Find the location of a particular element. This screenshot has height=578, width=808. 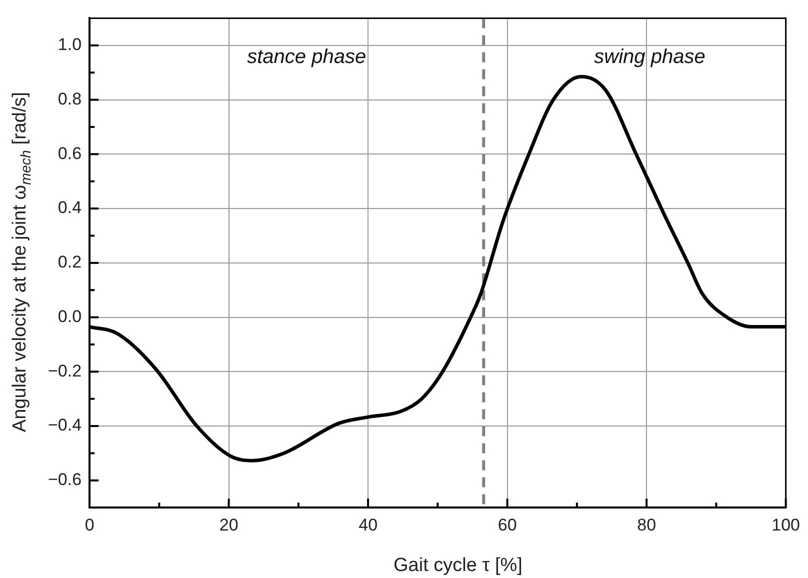

y-tick-label: 0.8 is located at coordinates (70, 98).